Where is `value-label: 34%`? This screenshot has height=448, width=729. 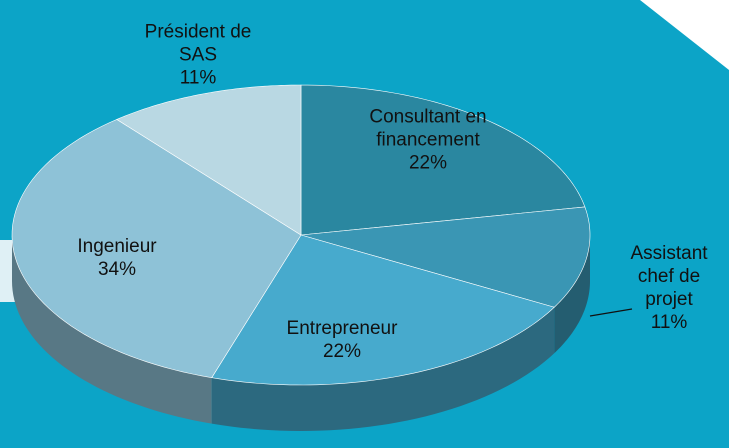
value-label: 34% is located at coordinates (117, 269).